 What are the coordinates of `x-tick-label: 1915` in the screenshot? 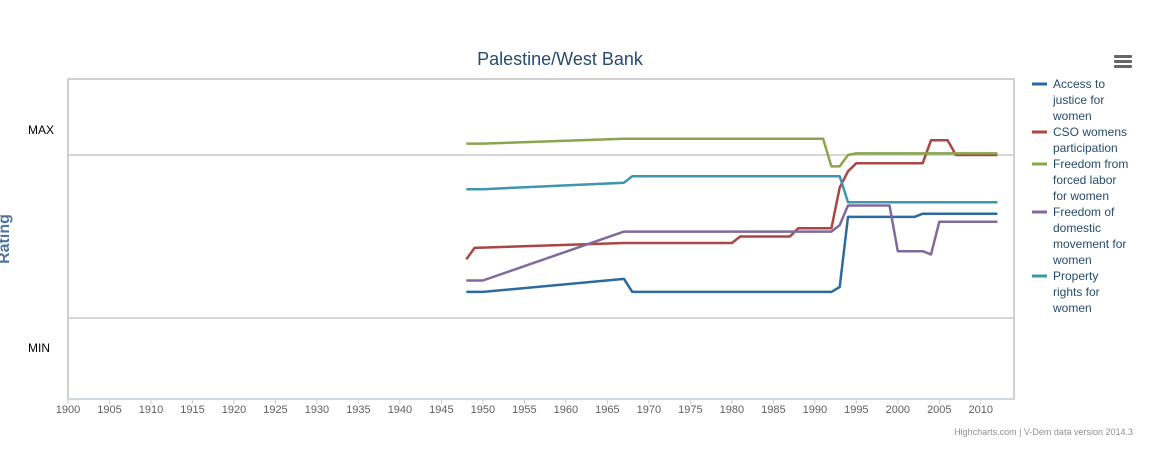 It's located at (192, 410).